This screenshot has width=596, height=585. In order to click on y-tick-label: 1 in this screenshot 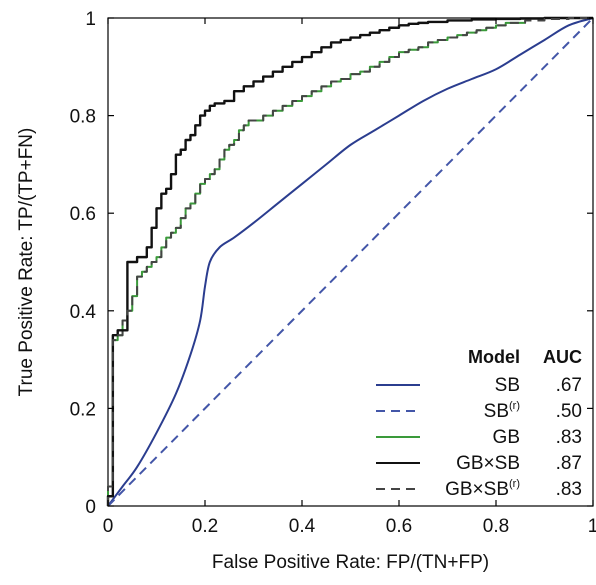, I will do `click(90, 19)`.